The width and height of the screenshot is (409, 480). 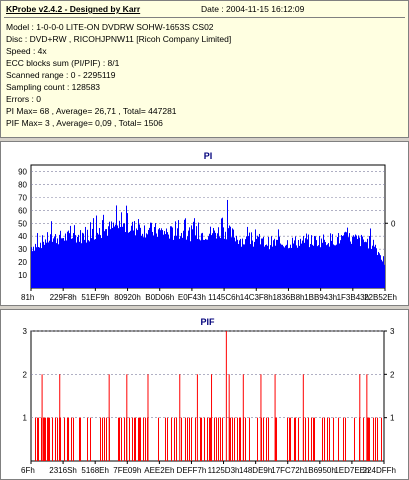 What do you see at coordinates (25, 374) in the screenshot?
I see `y-tick-label: 2` at bounding box center [25, 374].